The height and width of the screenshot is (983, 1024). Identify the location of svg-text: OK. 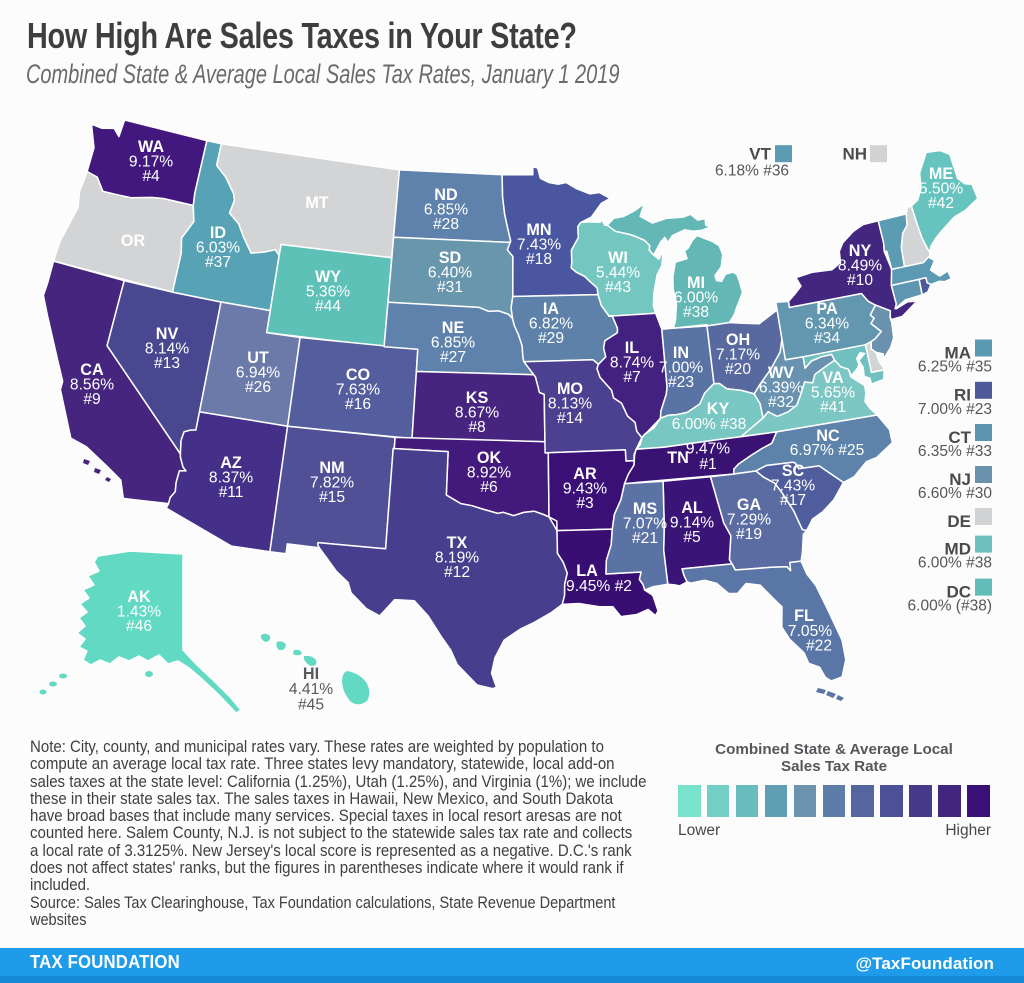
(489, 458).